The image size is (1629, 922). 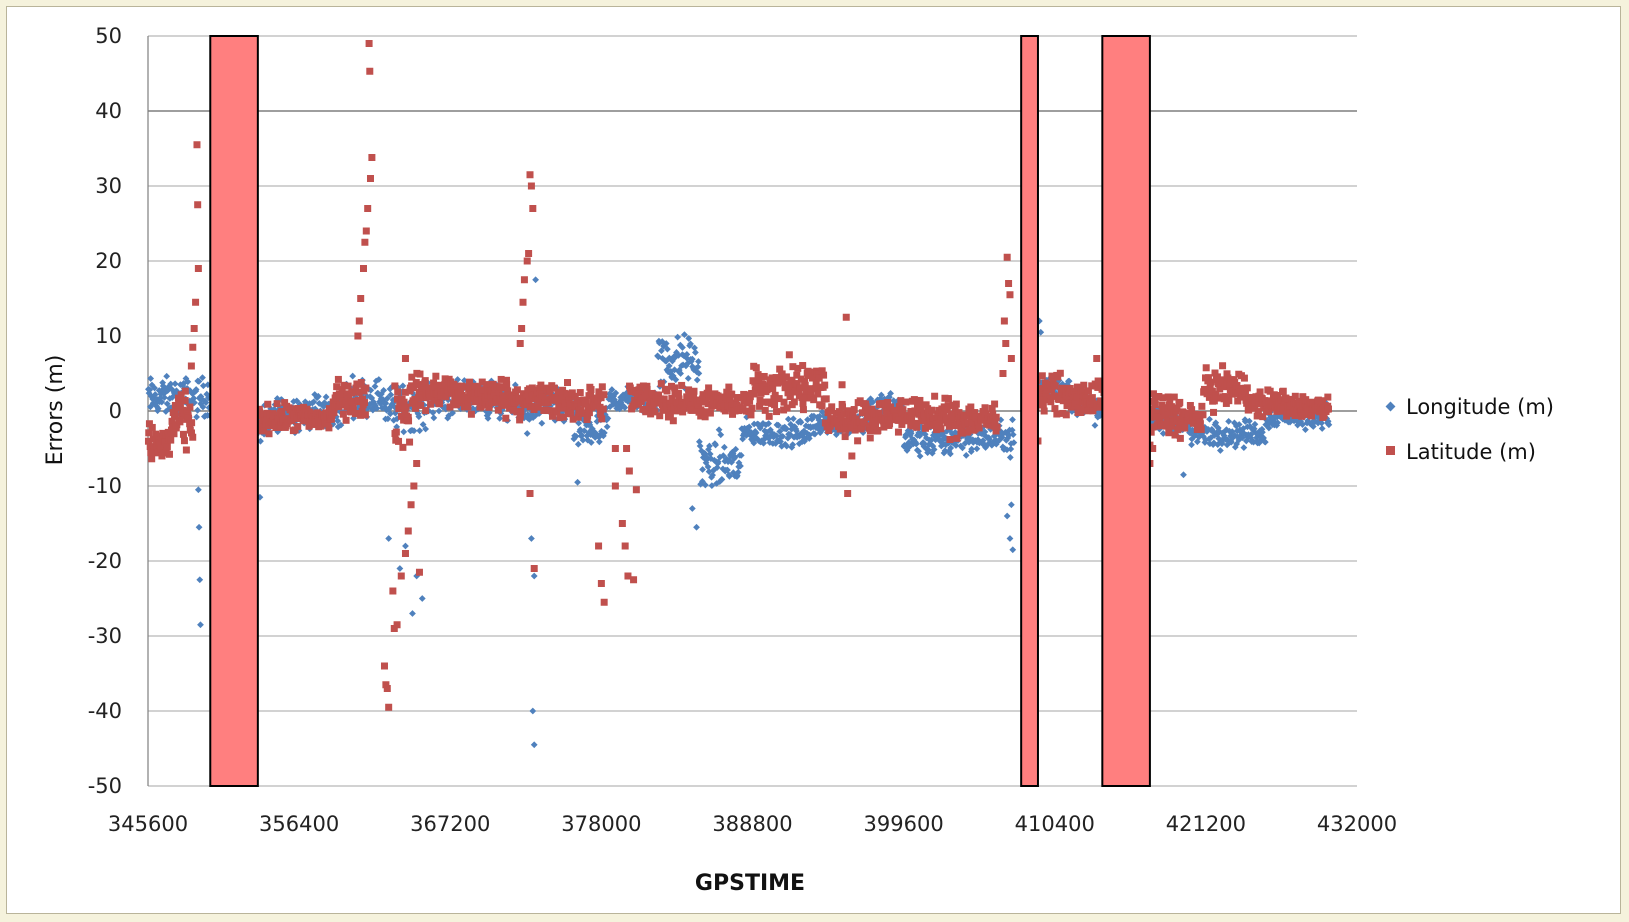 What do you see at coordinates (108, 36) in the screenshot?
I see `y-tick-label-10: 50` at bounding box center [108, 36].